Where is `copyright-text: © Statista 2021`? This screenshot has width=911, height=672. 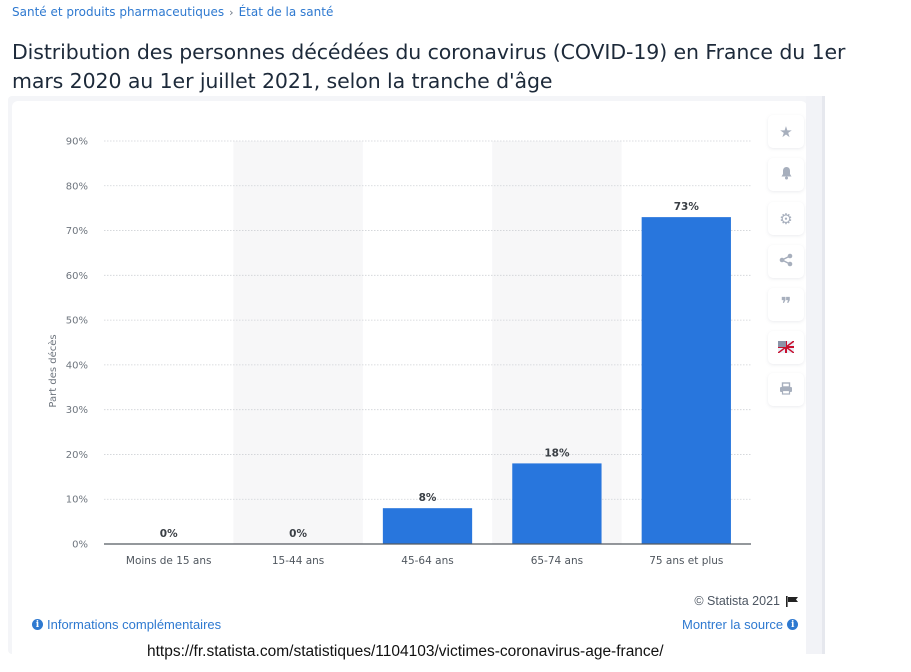 copyright-text: © Statista 2021 is located at coordinates (737, 601).